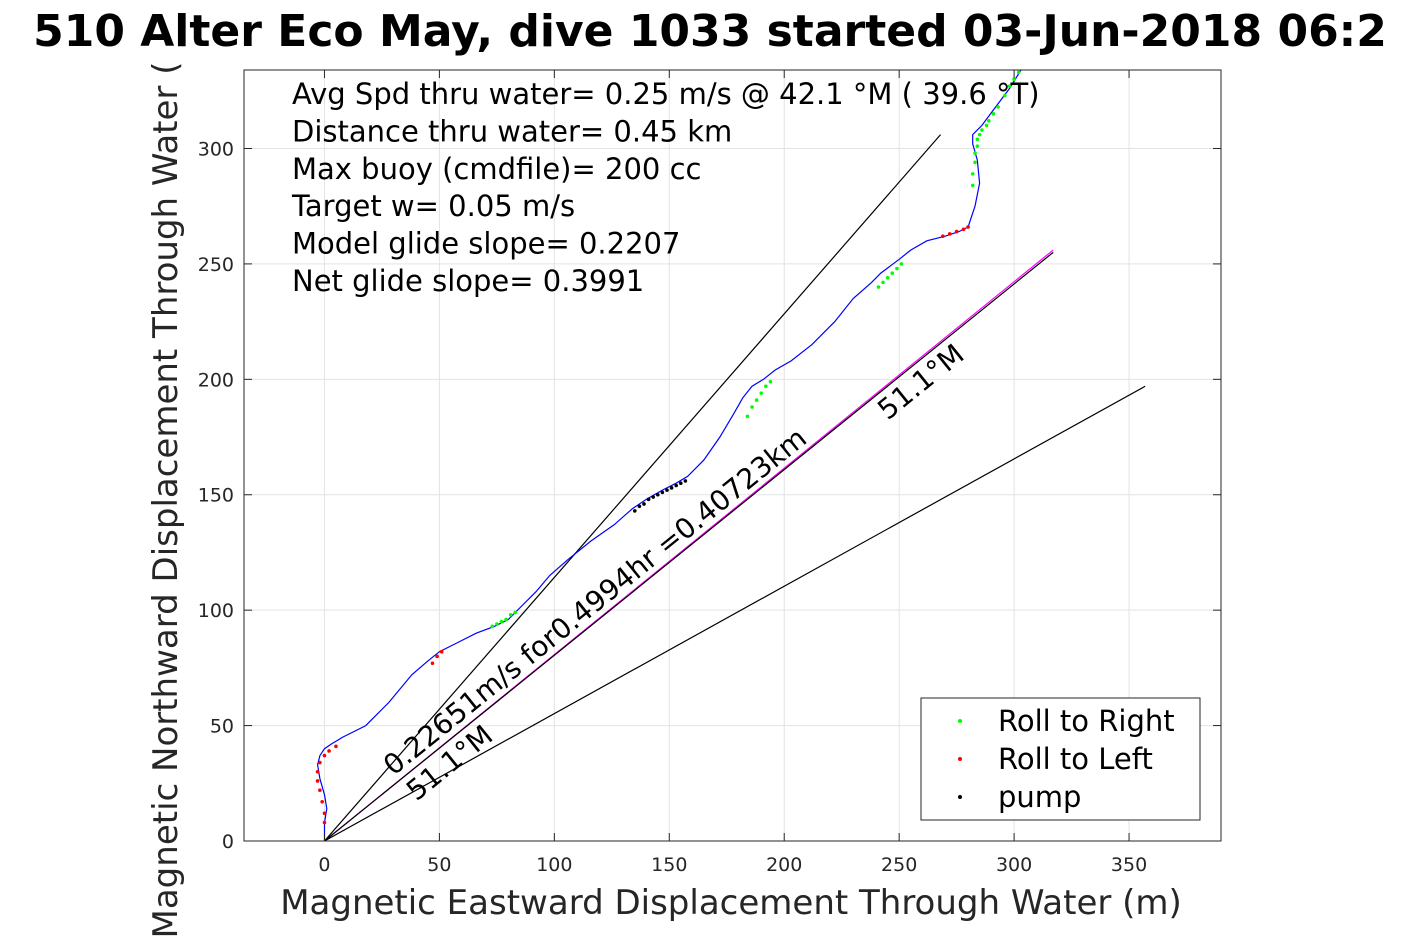 The image size is (1417, 945). I want to click on legend-box, so click(1060, 759).